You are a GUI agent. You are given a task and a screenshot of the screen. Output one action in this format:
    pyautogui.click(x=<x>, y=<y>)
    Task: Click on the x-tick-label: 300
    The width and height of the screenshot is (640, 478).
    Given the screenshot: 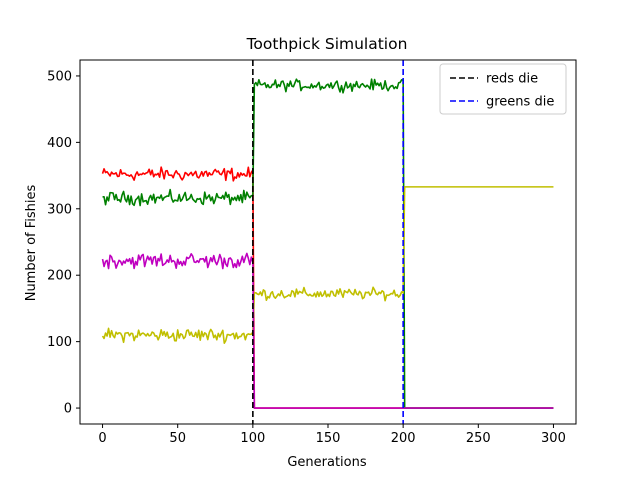 What is the action you would take?
    pyautogui.click(x=553, y=438)
    